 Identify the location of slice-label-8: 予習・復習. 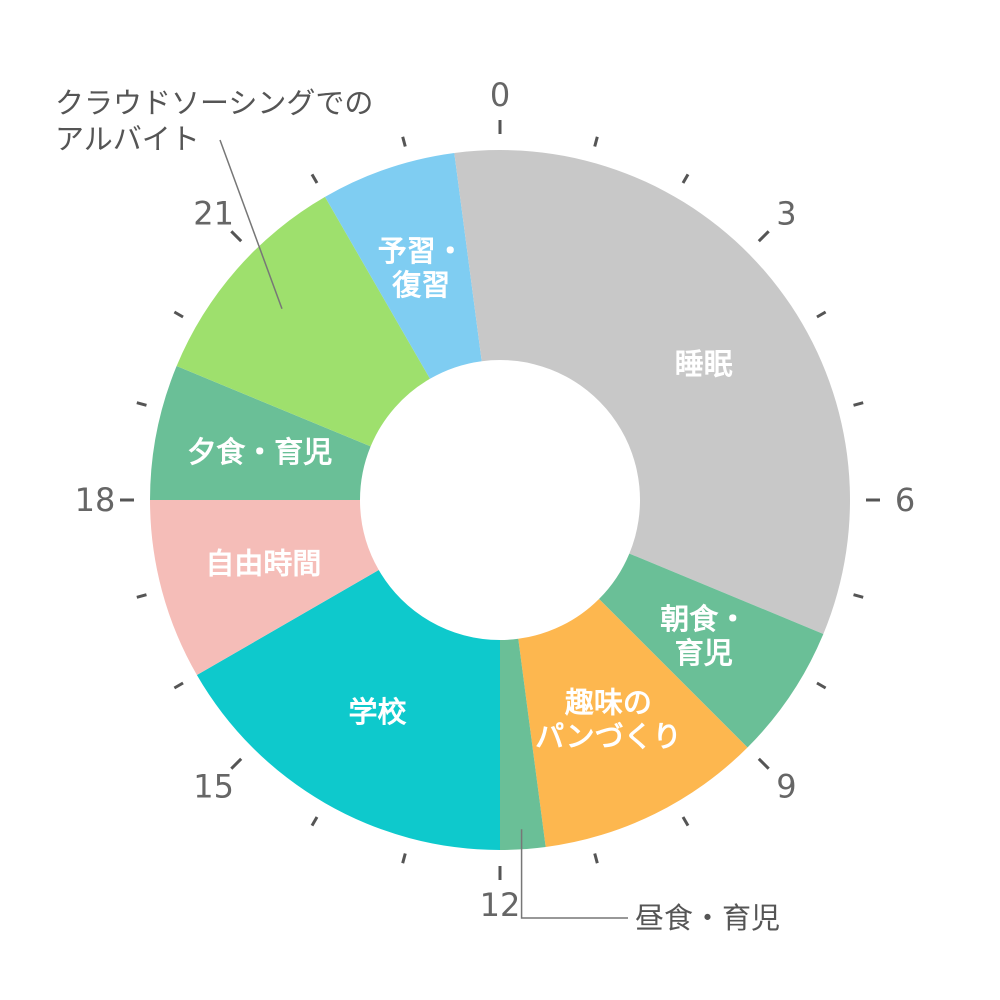
(421, 268).